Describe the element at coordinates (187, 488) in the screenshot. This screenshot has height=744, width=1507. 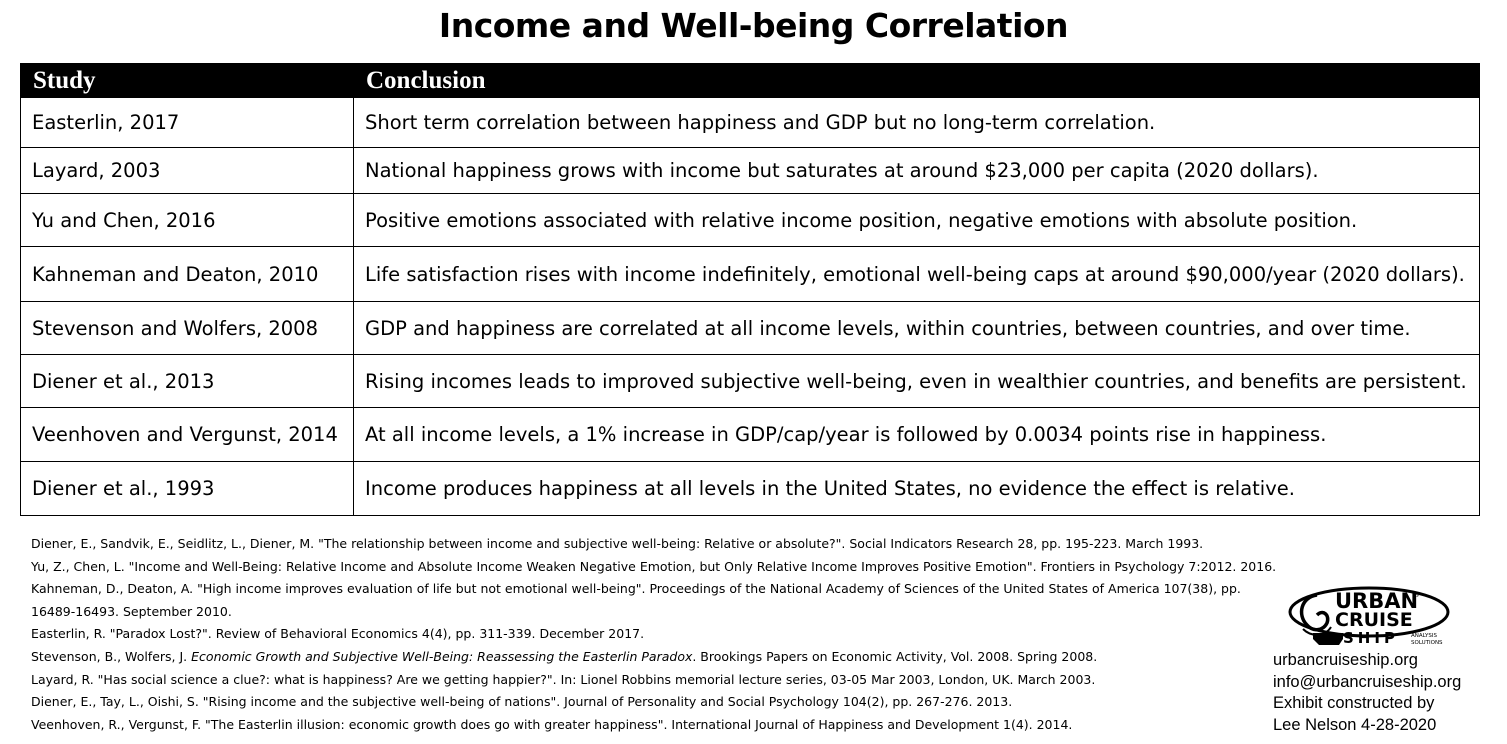
I see `study-cell: Diener et al., 1993` at that location.